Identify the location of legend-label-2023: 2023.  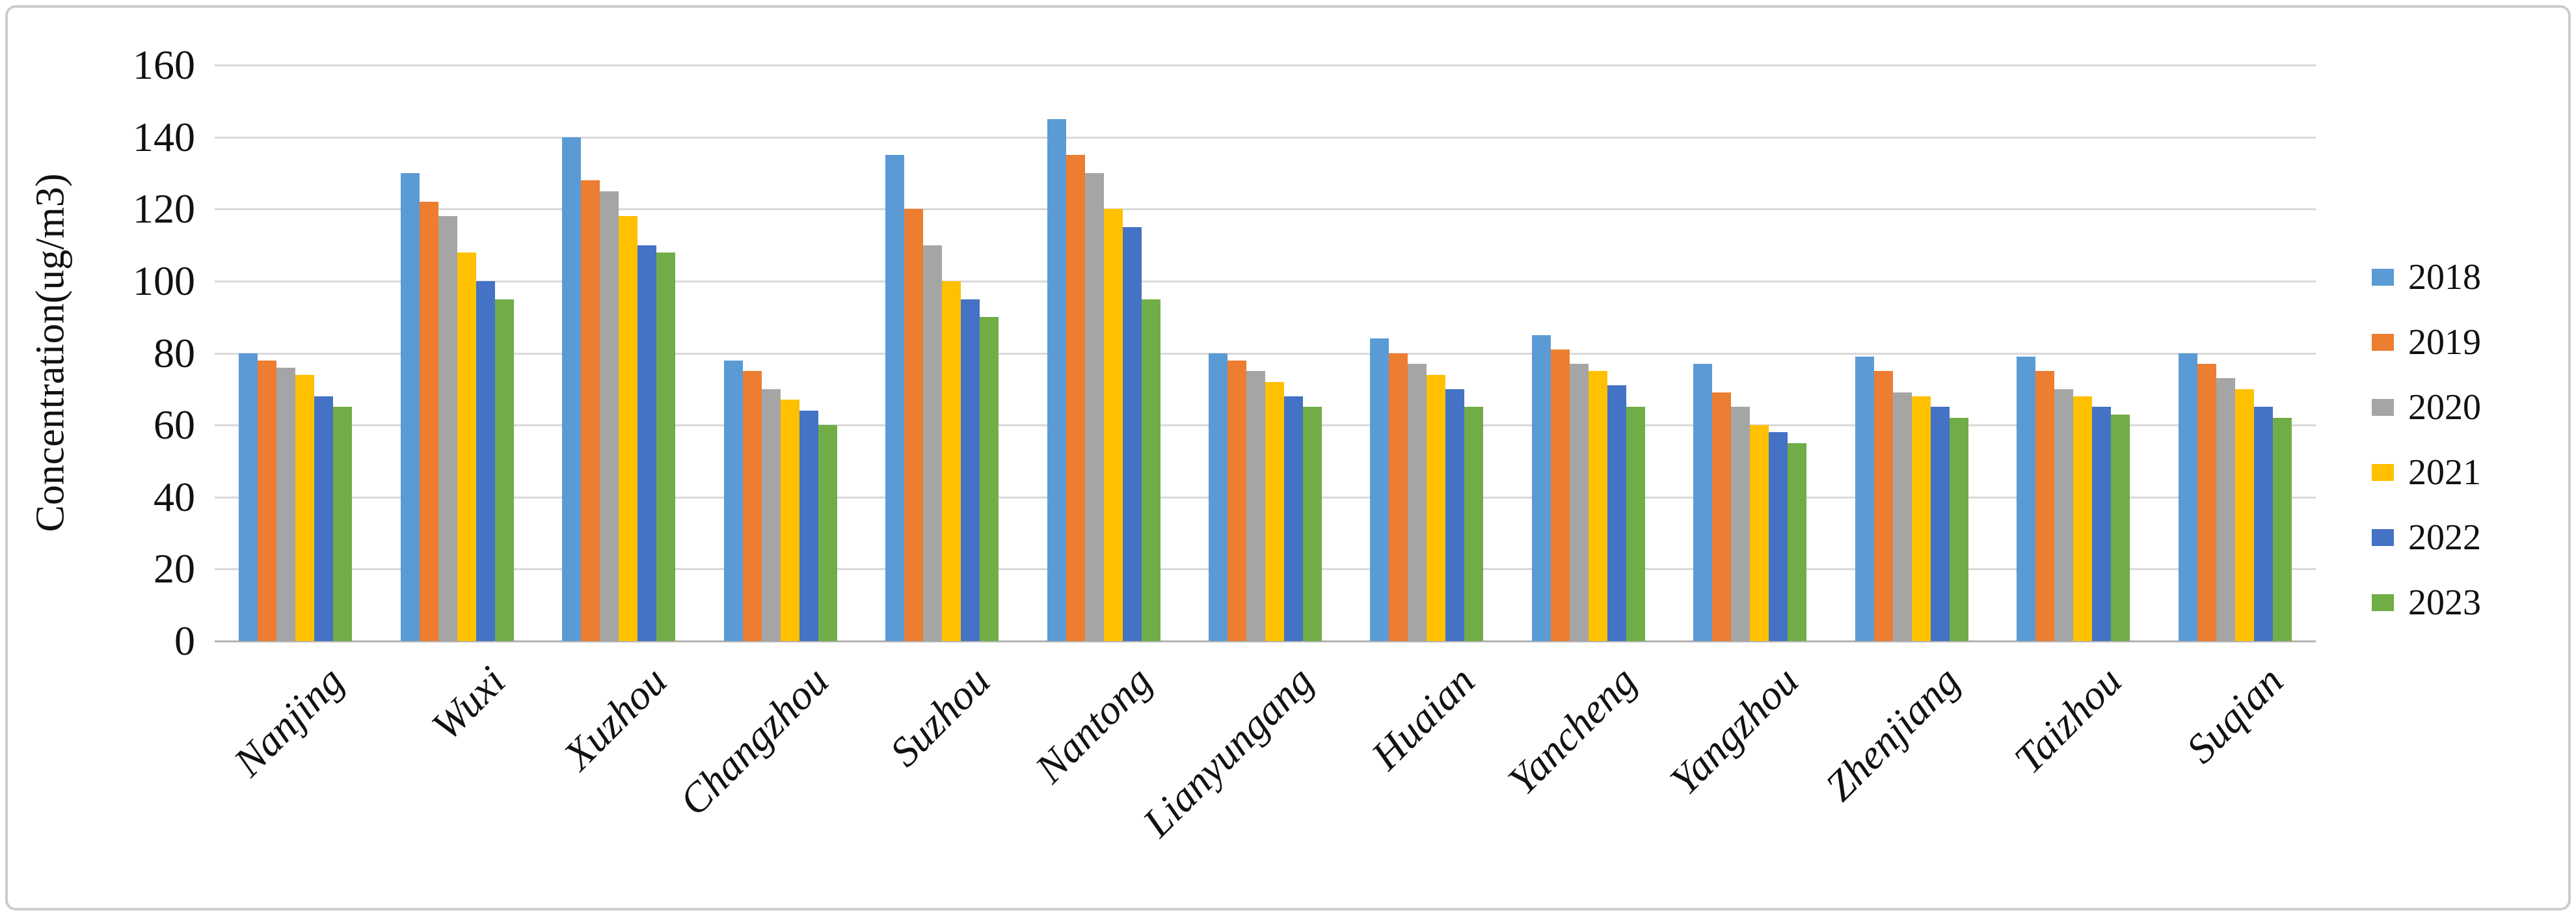
(2444, 602).